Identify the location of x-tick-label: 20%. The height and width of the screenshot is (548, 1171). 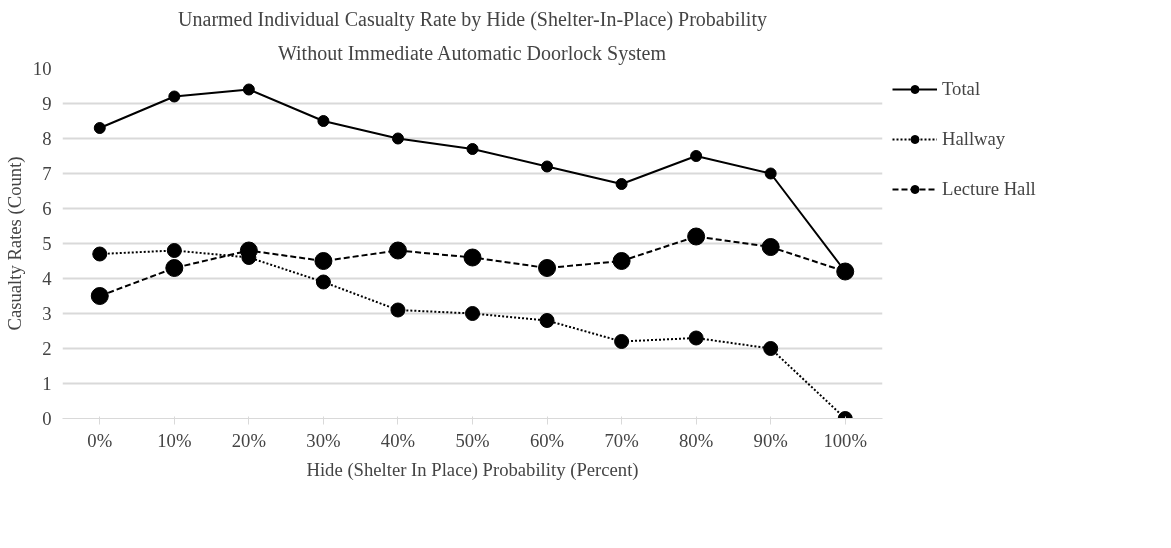
(248, 440).